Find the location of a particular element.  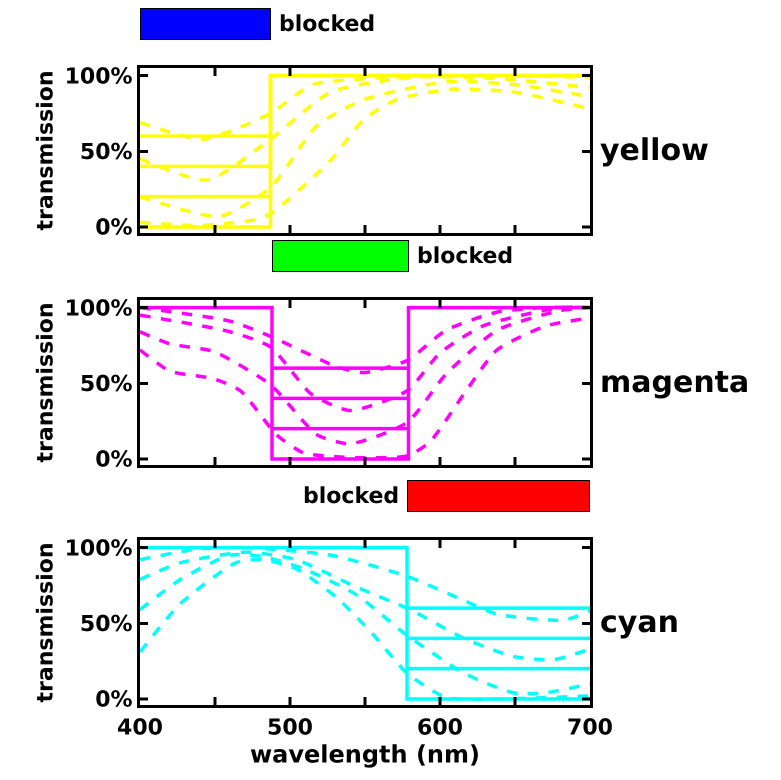

text: magenta is located at coordinates (675, 382).